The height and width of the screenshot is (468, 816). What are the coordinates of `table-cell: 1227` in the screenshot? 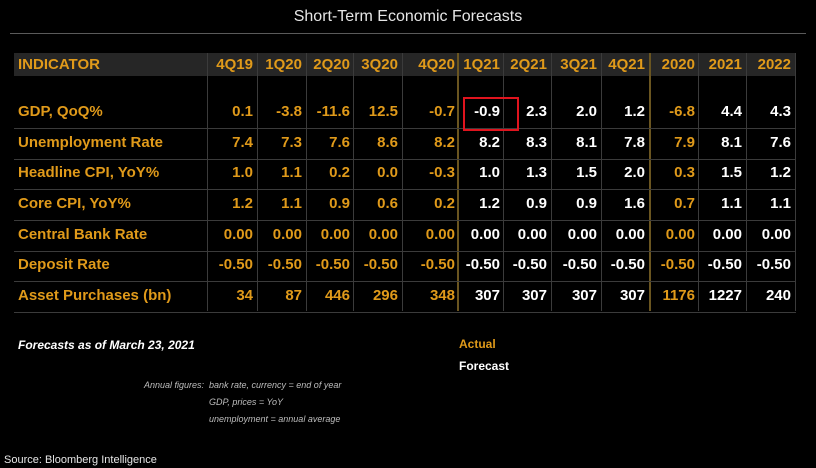 It's located at (725, 295).